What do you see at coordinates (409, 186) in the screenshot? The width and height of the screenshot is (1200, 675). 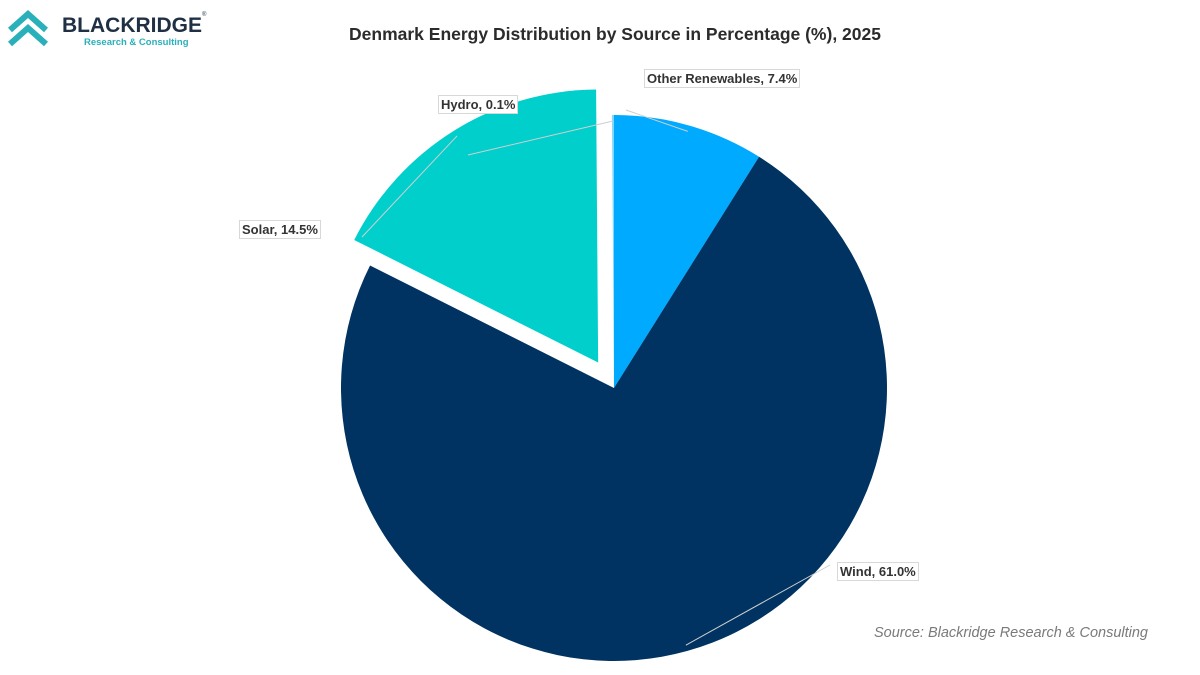 I see `leader-line-solar` at bounding box center [409, 186].